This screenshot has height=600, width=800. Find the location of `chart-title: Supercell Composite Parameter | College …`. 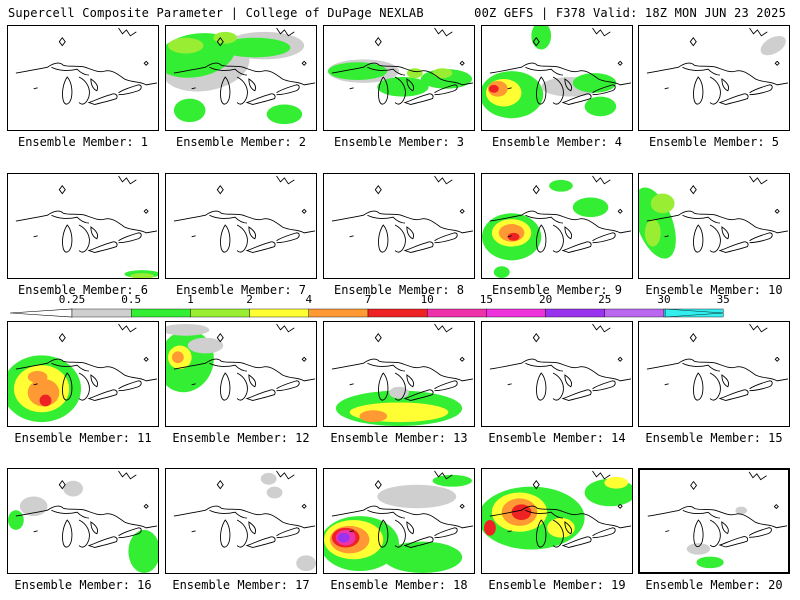

chart-title: Supercell Composite Parameter | College … is located at coordinates (216, 13).